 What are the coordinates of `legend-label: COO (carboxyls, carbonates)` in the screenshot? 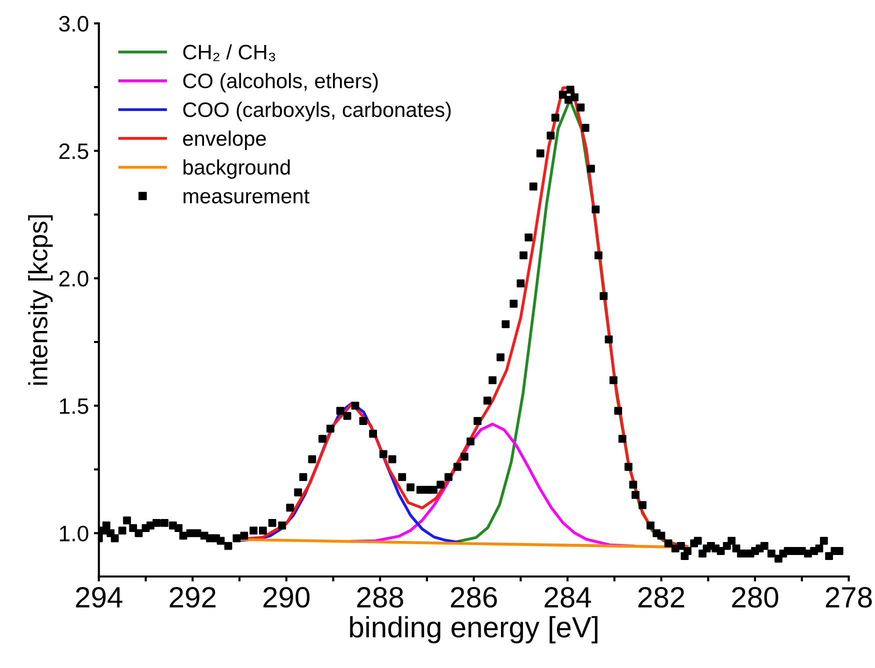 It's located at (317, 112).